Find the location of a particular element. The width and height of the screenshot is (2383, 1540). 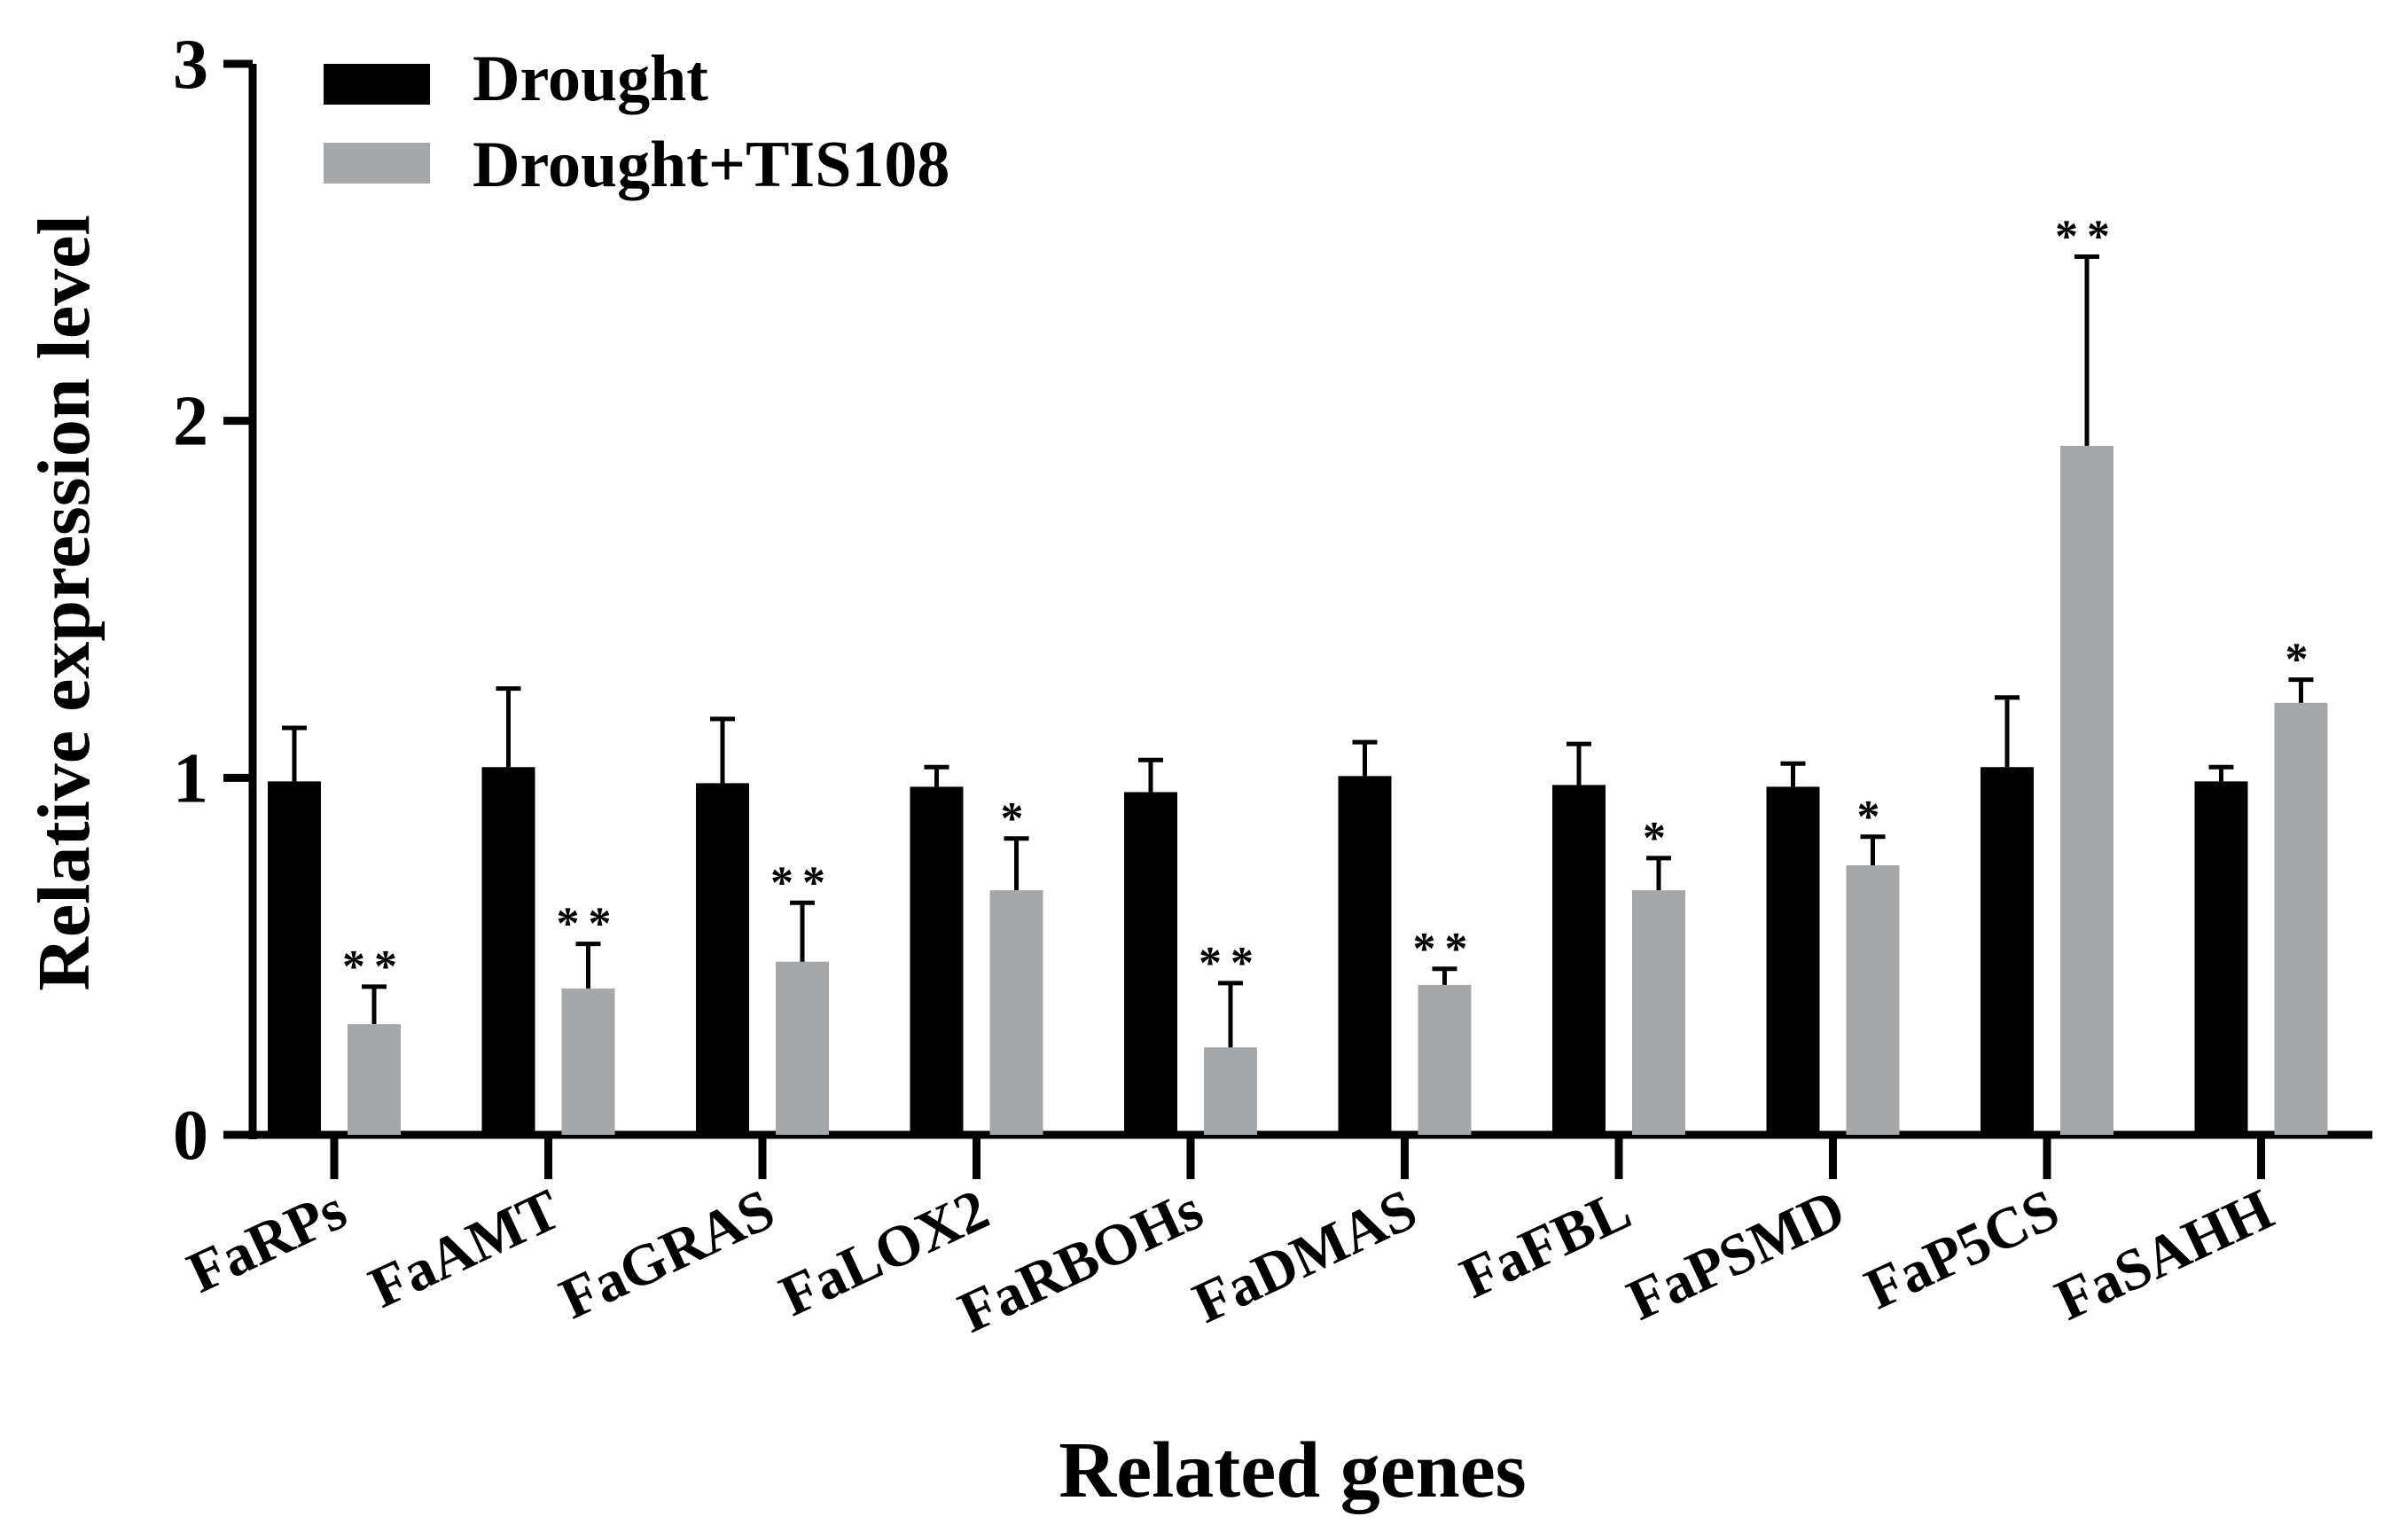

x-tick-label: FaRPs is located at coordinates (266, 1240).